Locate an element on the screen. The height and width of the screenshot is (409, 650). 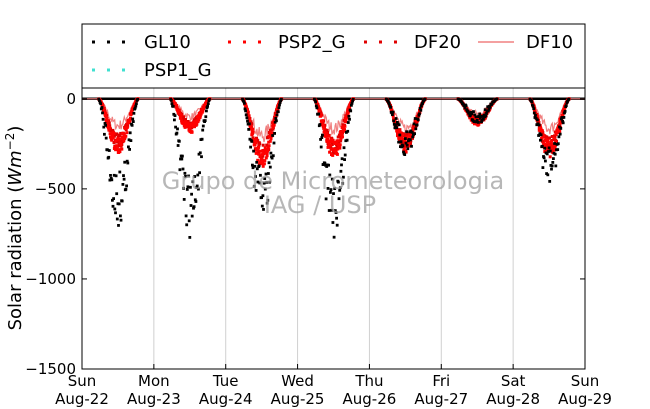
x-tick-label-day: Sun is located at coordinates (82, 381).